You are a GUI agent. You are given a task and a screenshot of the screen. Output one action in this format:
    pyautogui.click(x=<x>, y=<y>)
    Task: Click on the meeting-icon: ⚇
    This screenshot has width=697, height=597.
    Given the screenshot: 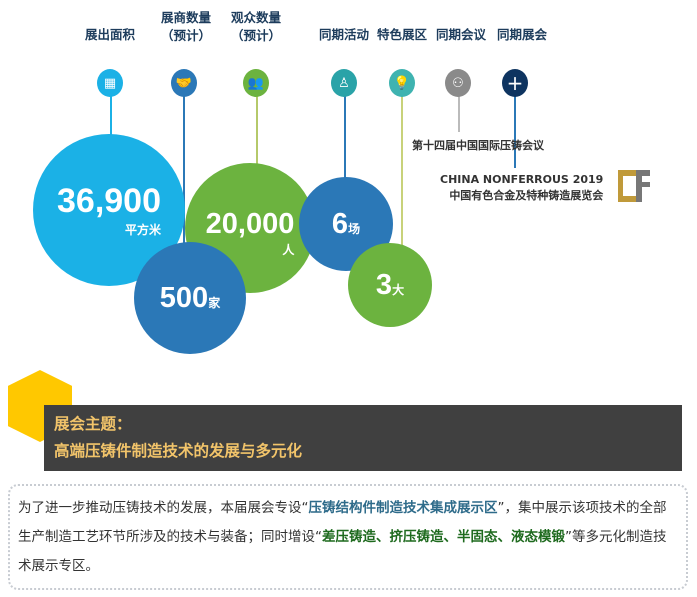 What is the action you would take?
    pyautogui.click(x=458, y=83)
    